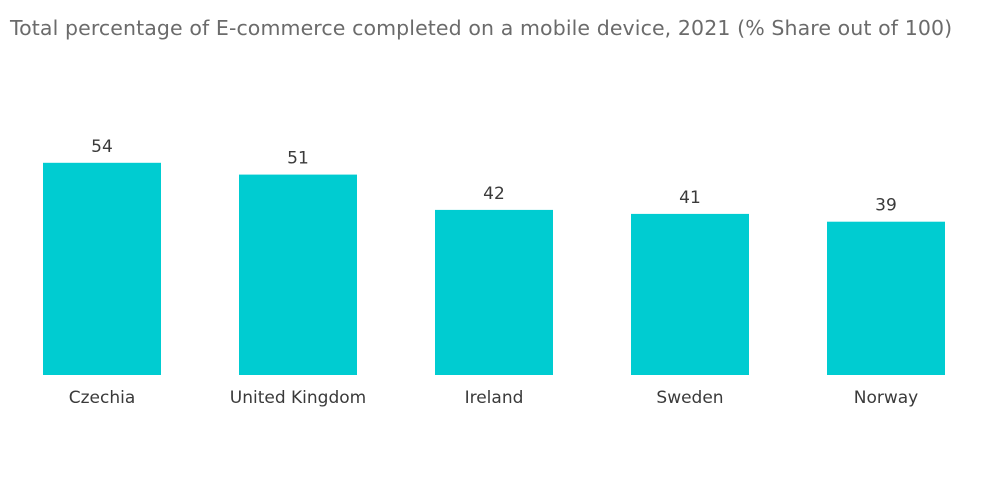  Describe the element at coordinates (886, 206) in the screenshot. I see `data-label-norway: 39` at that location.